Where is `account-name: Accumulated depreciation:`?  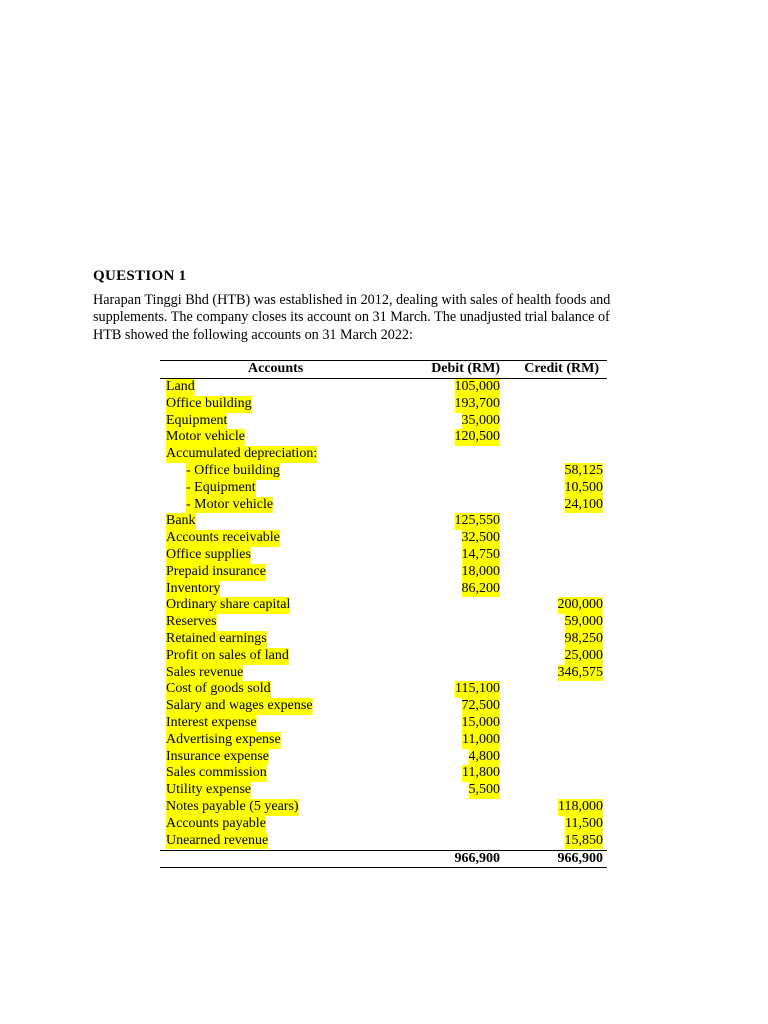 account-name: Accumulated depreciation: is located at coordinates (242, 454).